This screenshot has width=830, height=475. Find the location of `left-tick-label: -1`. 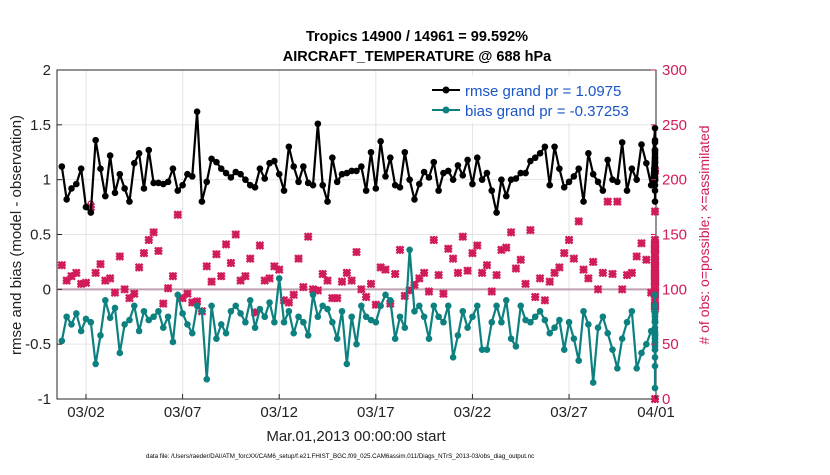

left-tick-label: -1 is located at coordinates (44, 399).